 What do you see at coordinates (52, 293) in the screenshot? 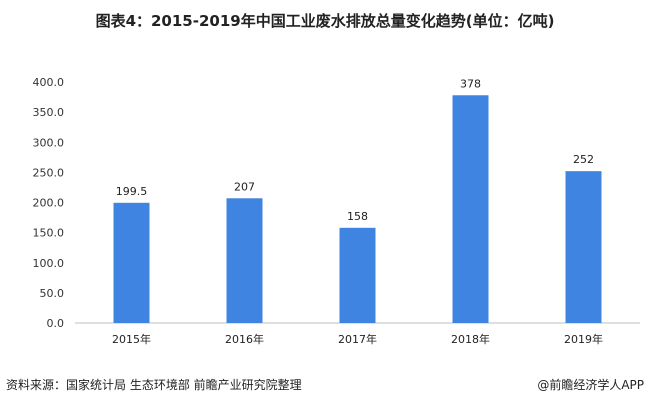
I see `y-tick-label: 50.0` at bounding box center [52, 293].